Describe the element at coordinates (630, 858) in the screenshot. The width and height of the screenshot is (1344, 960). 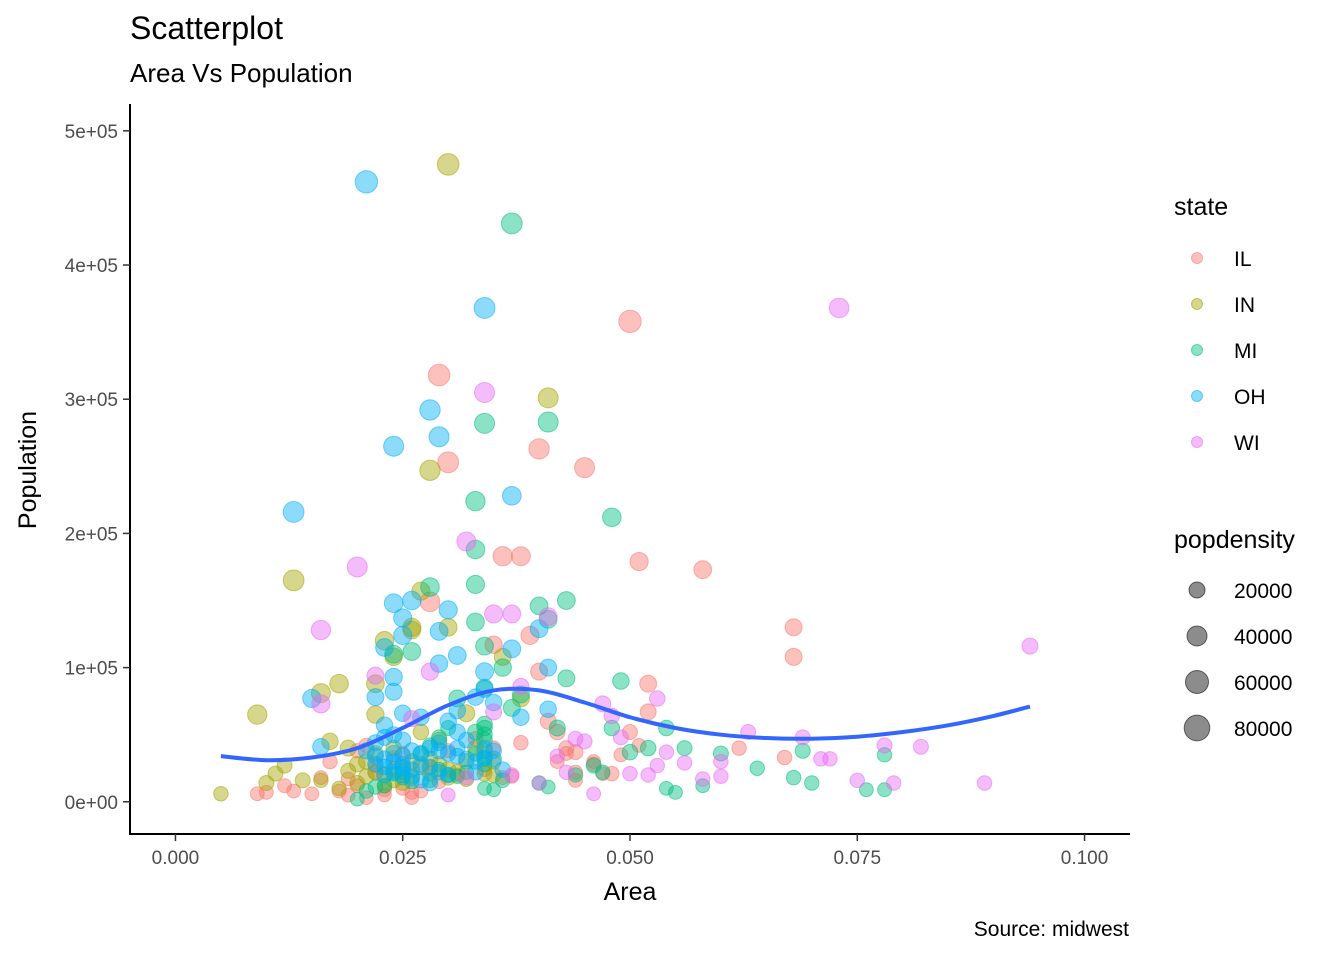
I see `x-tick-label: 0.050` at that location.